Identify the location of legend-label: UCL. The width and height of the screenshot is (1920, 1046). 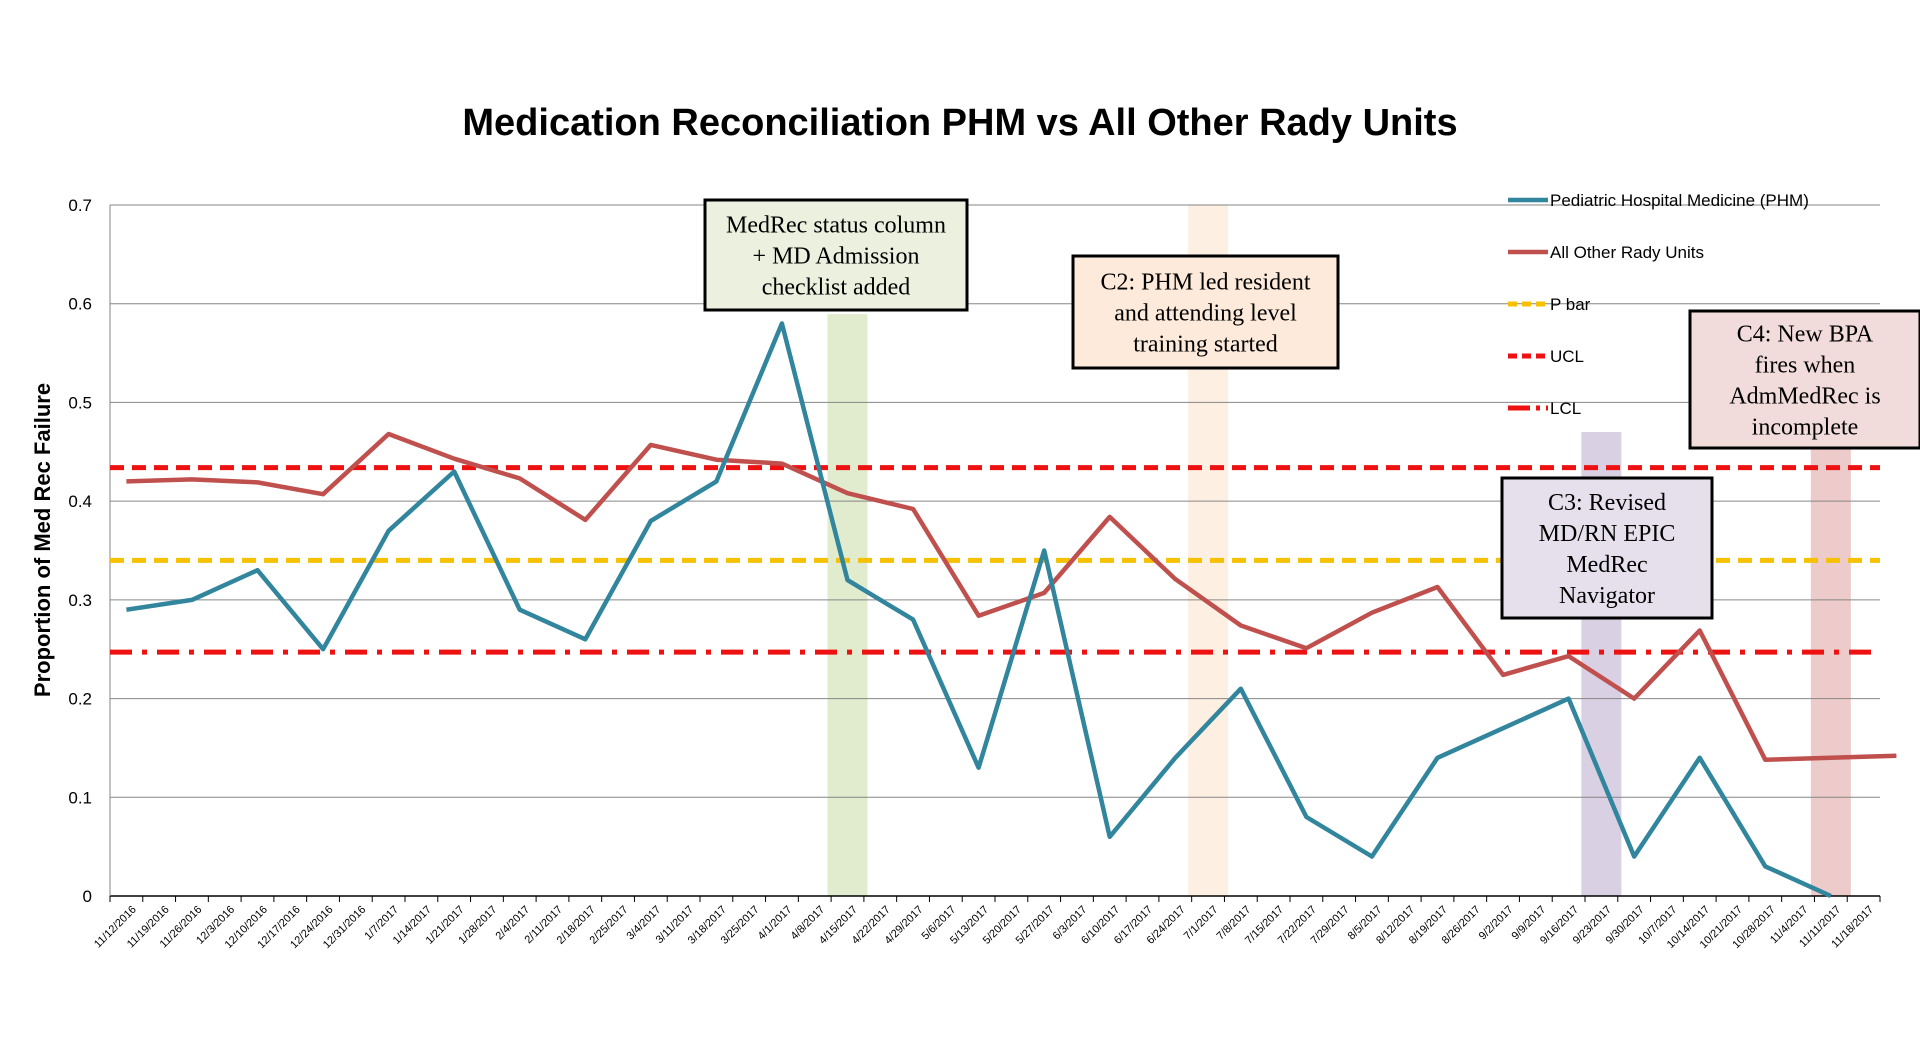
(1567, 356).